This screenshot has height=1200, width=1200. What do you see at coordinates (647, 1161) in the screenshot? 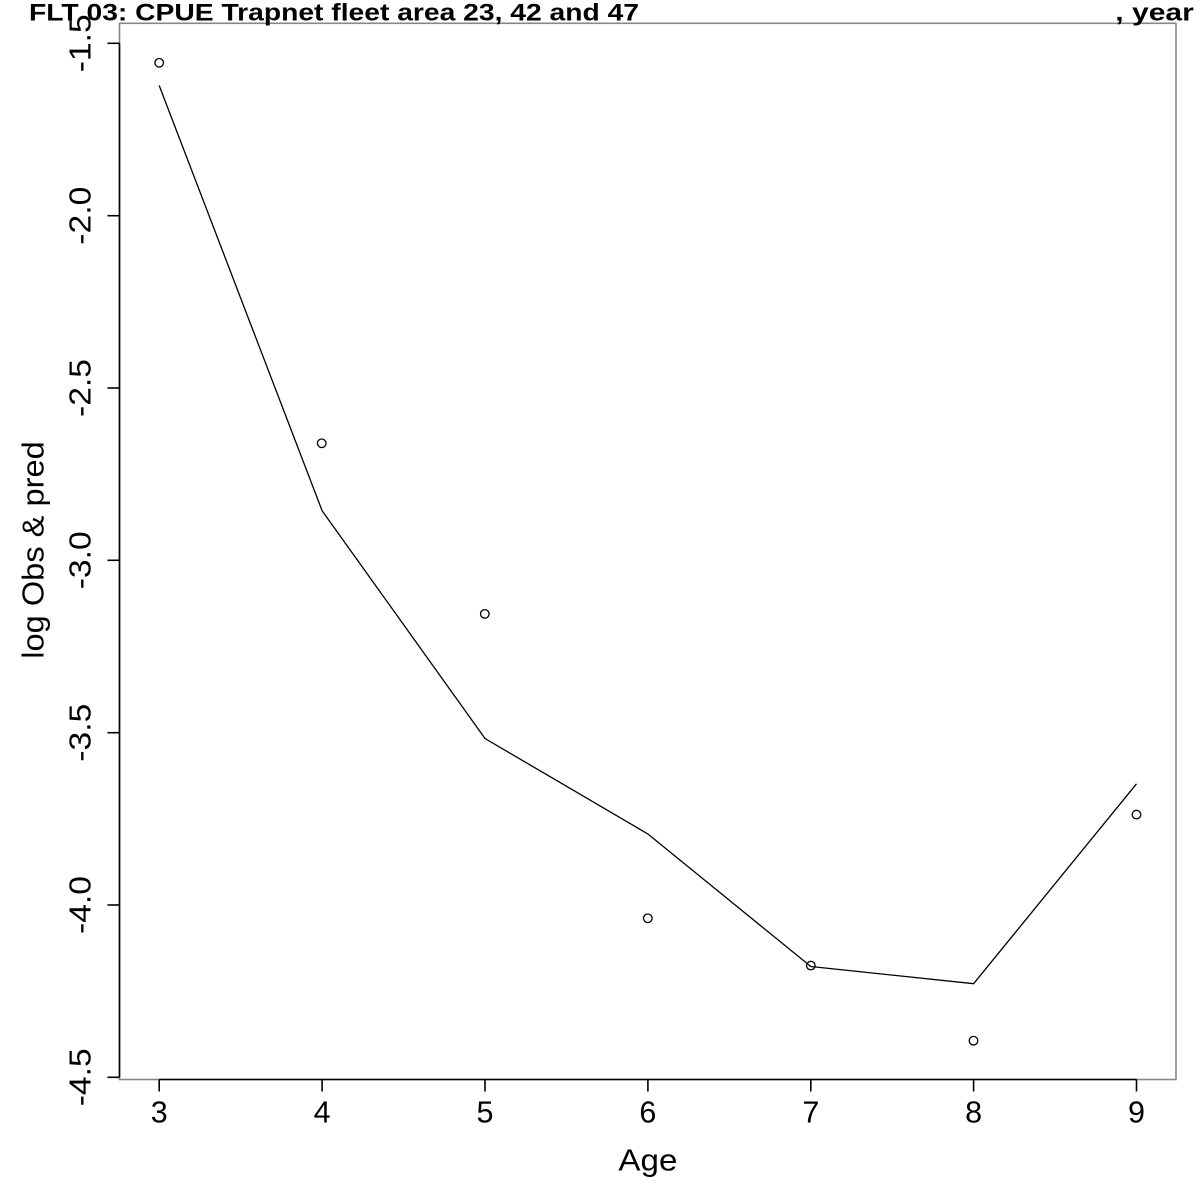
I see `svg-text: Age` at bounding box center [647, 1161].